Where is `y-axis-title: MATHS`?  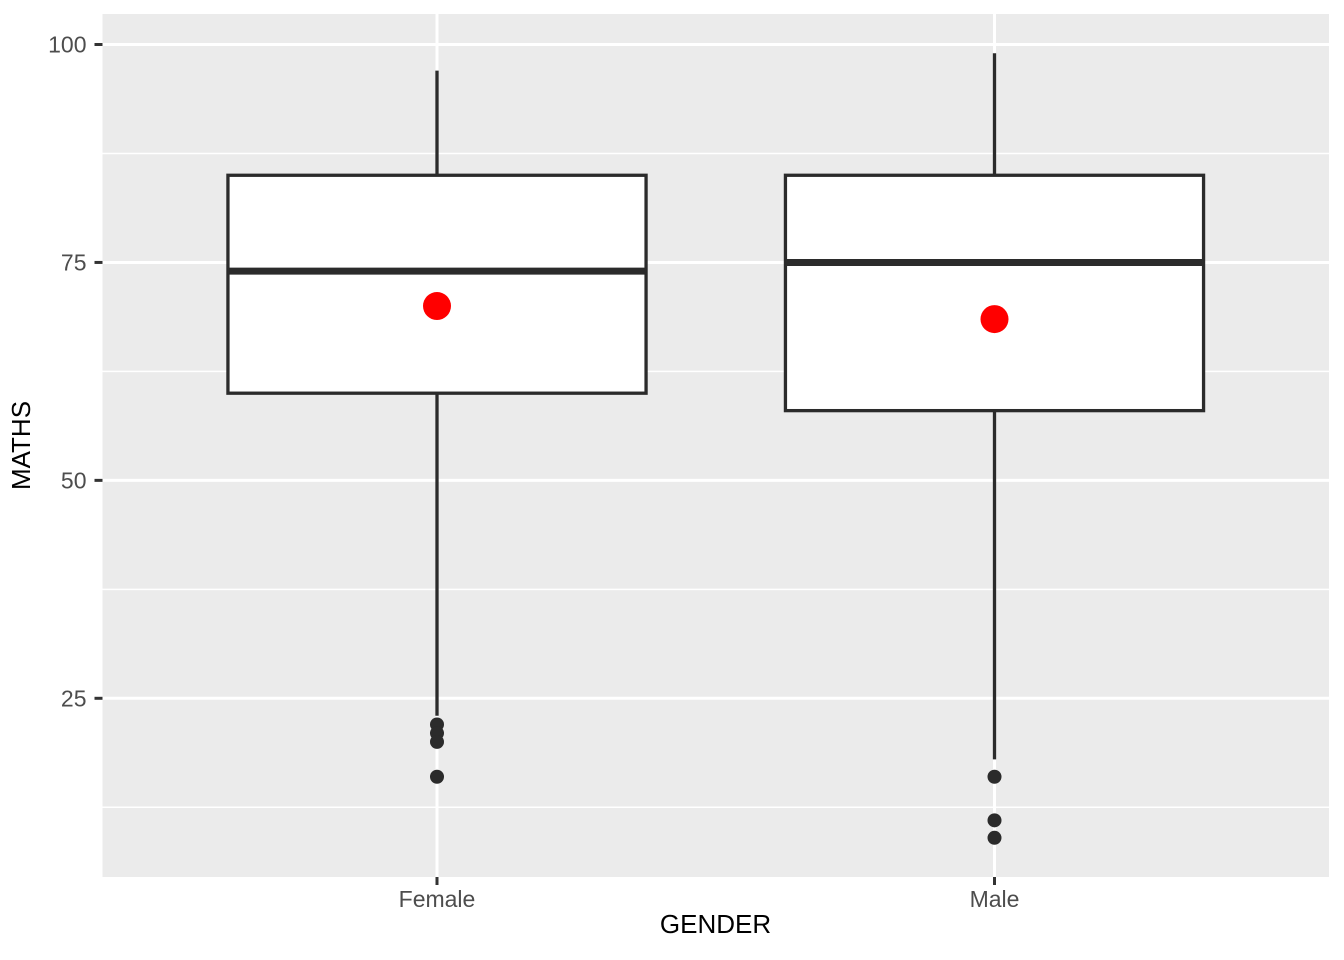 y-axis-title: MATHS is located at coordinates (21, 445).